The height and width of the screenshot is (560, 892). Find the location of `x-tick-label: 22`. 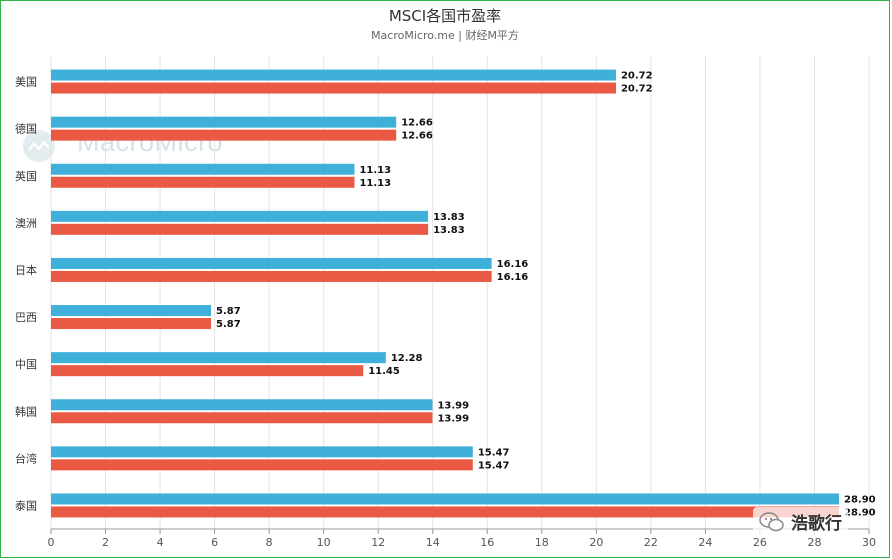

x-tick-label: 22 is located at coordinates (651, 542).